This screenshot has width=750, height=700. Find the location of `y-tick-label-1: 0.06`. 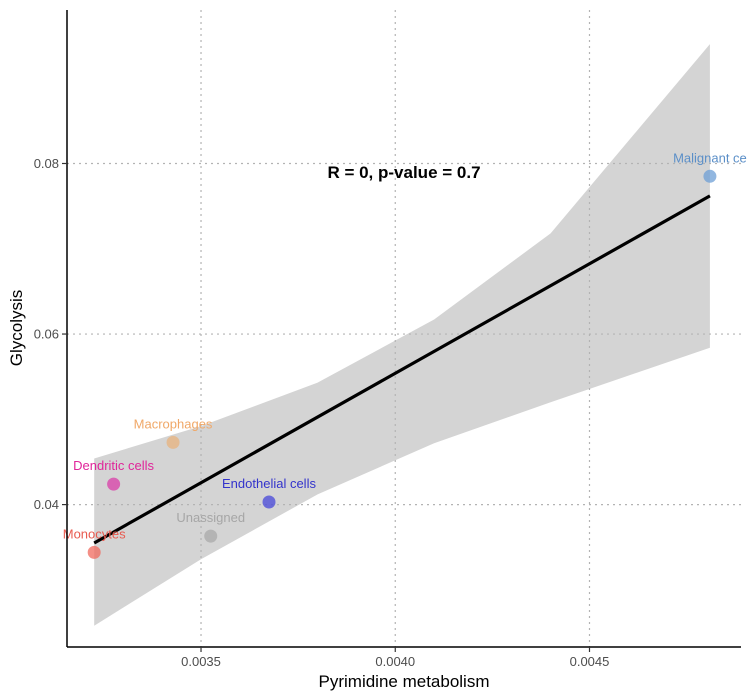

y-tick-label-1: 0.06 is located at coordinates (46, 334).